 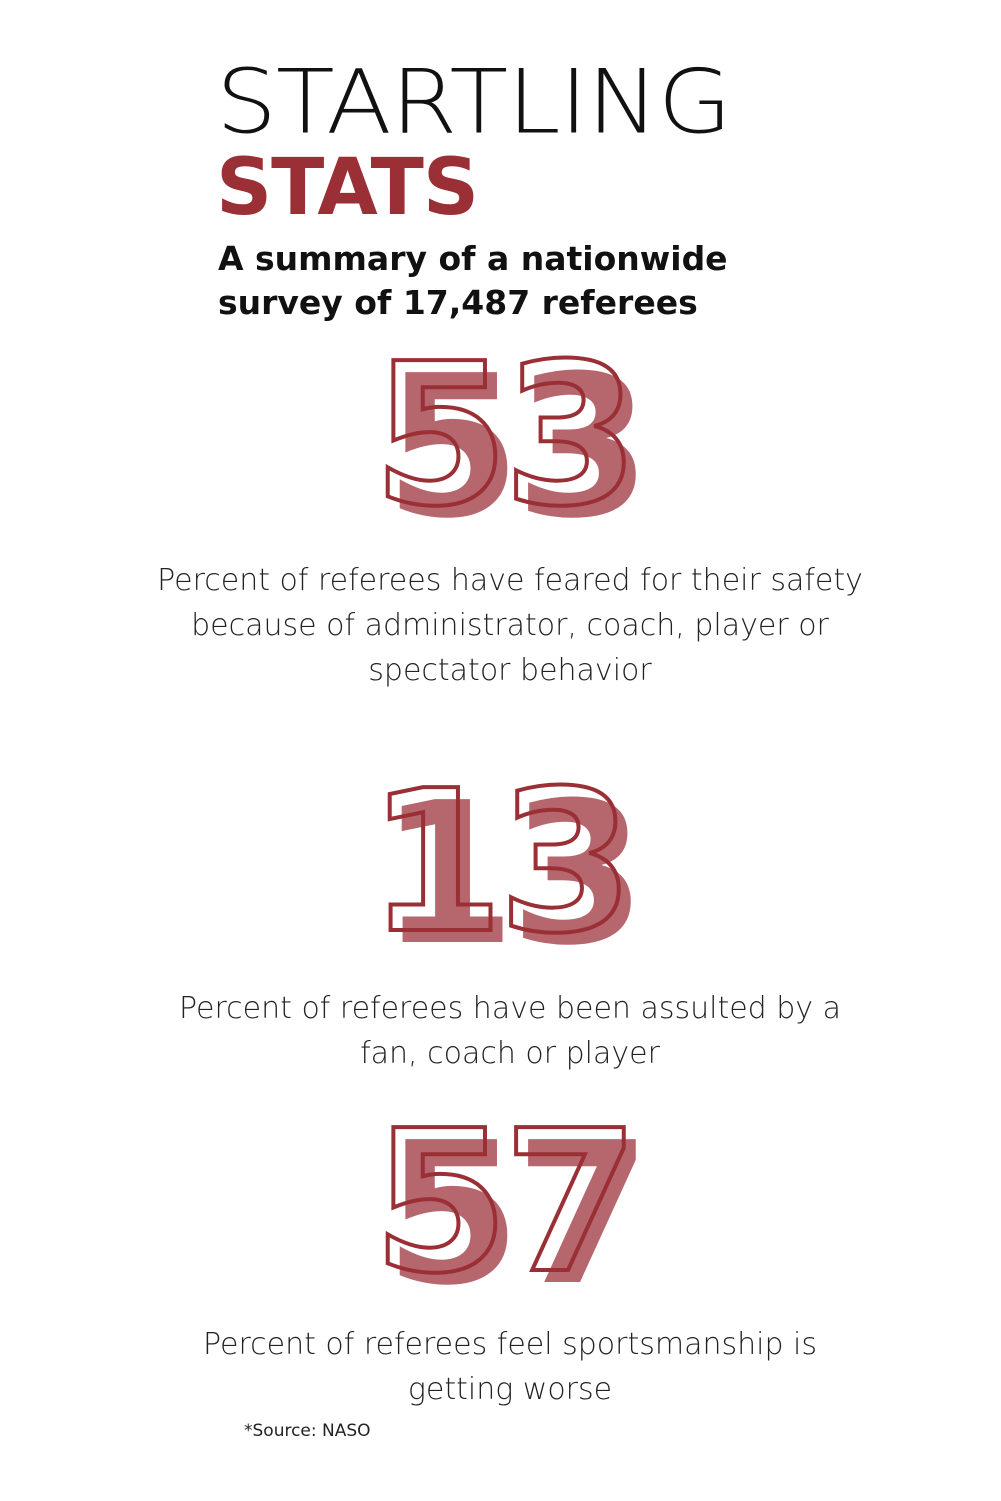 What do you see at coordinates (515, 1215) in the screenshot?
I see `stat-number-57-fill: 57` at bounding box center [515, 1215].